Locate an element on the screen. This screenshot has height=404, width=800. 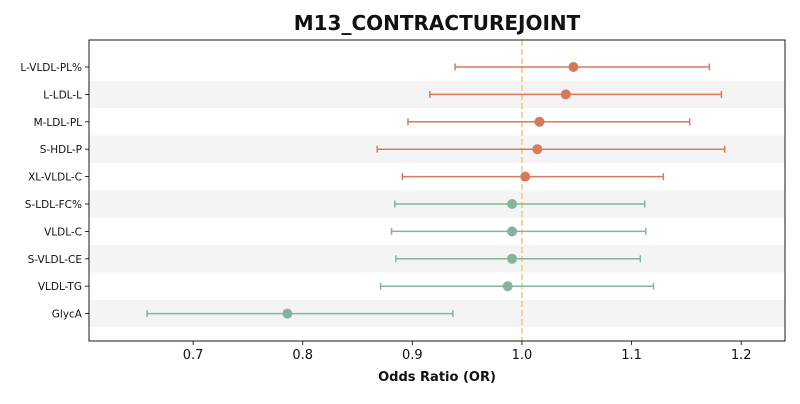
y-tick-label: S-HDL-P is located at coordinates (61, 150).